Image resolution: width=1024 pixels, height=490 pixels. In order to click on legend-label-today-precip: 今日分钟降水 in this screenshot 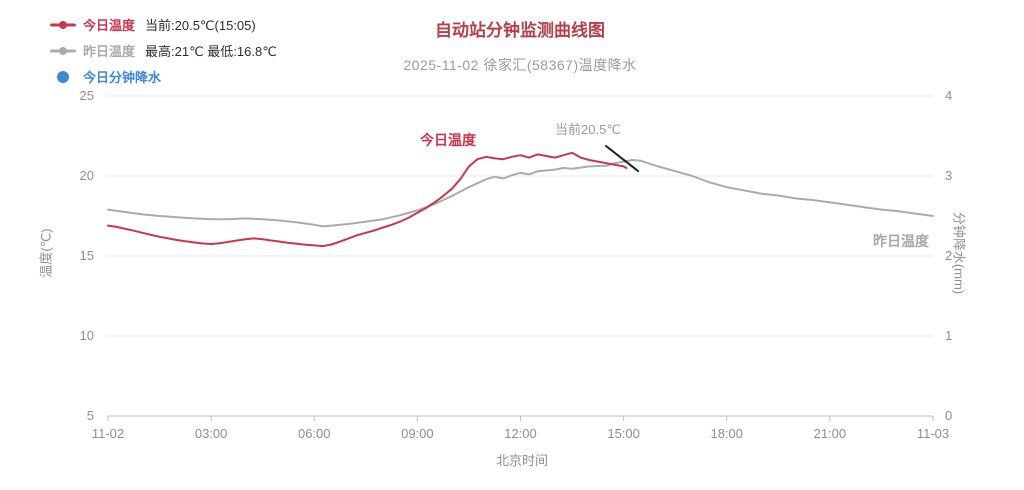, I will do `click(122, 77)`.